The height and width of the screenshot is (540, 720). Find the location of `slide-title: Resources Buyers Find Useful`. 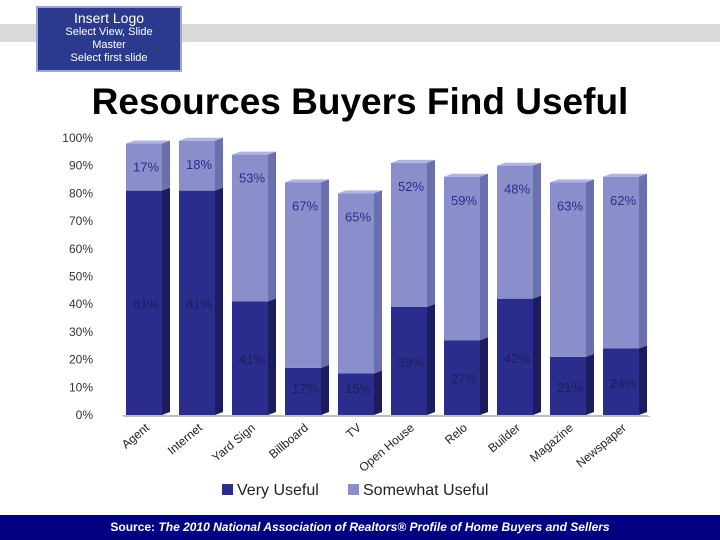

slide-title: Resources Buyers Find Useful is located at coordinates (360, 101).